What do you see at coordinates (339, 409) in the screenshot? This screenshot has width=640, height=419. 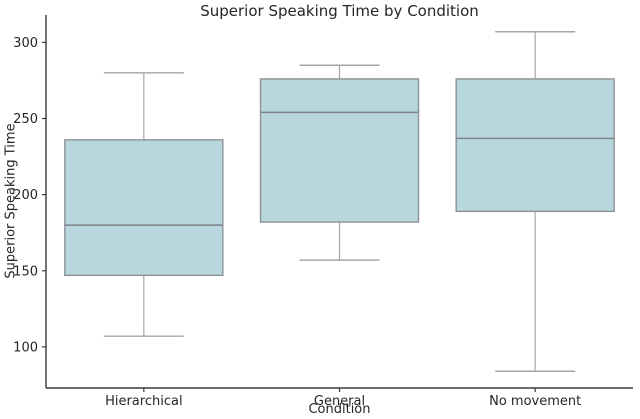 I see `x-axis-label: Condition` at bounding box center [339, 409].